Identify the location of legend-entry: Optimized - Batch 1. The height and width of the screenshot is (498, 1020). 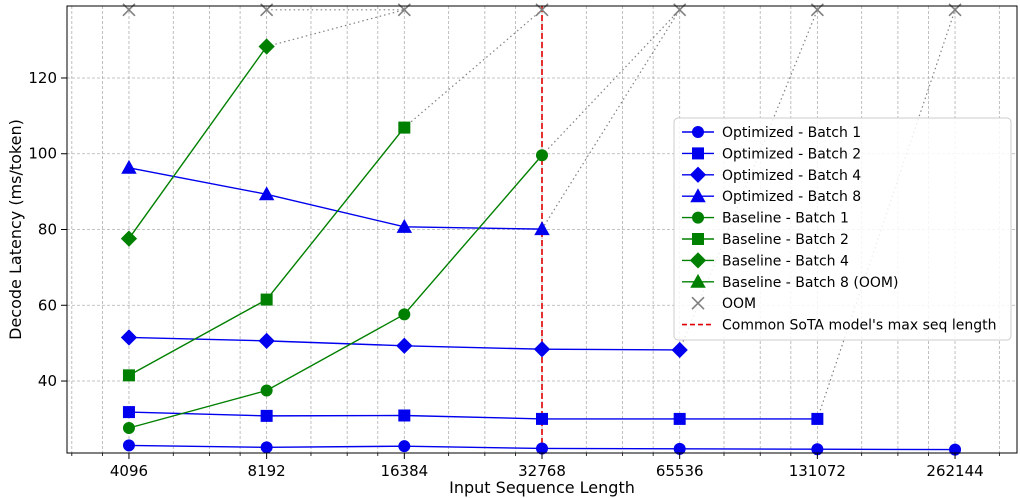
(771, 133).